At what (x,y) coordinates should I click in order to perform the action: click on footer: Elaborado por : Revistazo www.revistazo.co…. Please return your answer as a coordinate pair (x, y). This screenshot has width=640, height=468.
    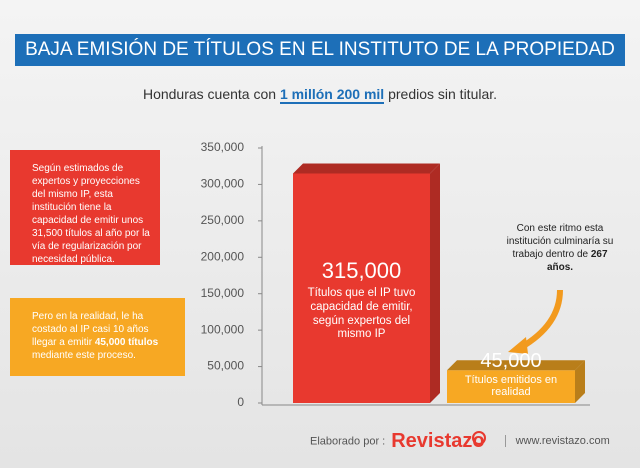
    Looking at the image, I should click on (460, 441).